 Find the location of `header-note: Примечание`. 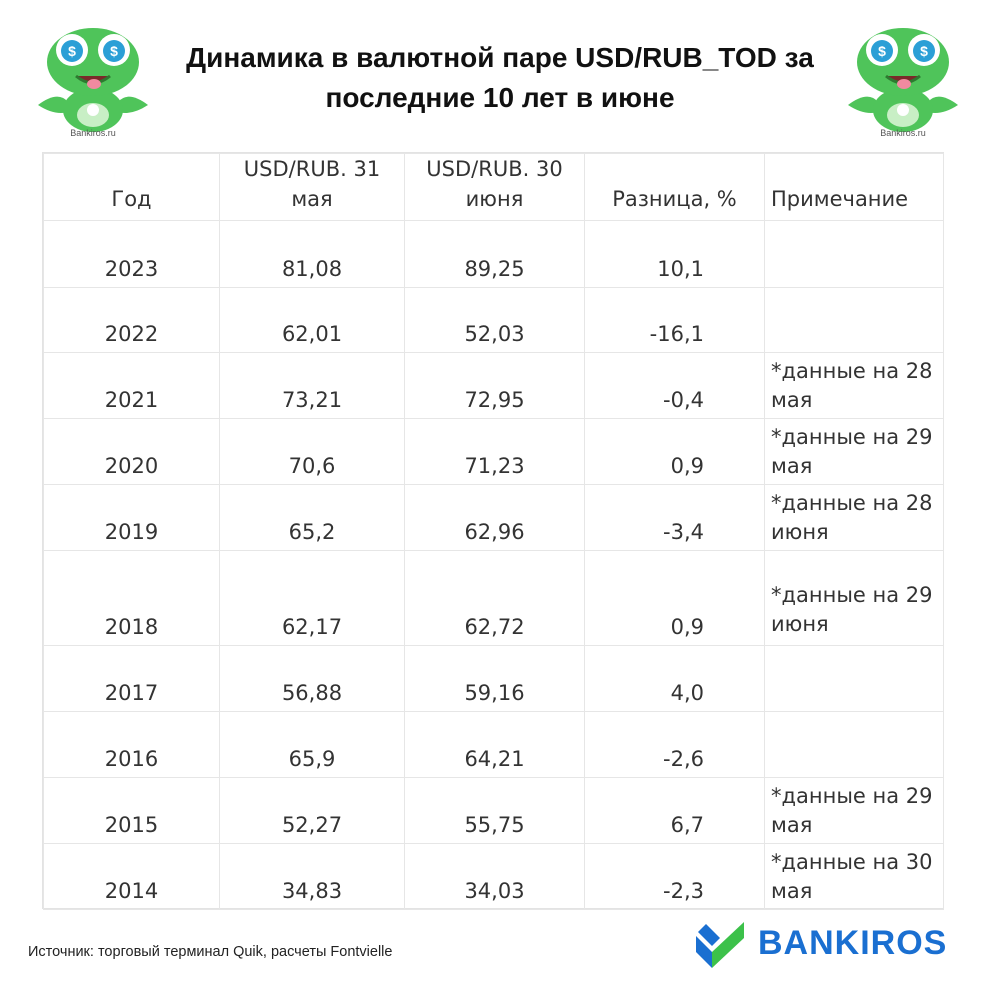

header-note: Примечание is located at coordinates (854, 187).